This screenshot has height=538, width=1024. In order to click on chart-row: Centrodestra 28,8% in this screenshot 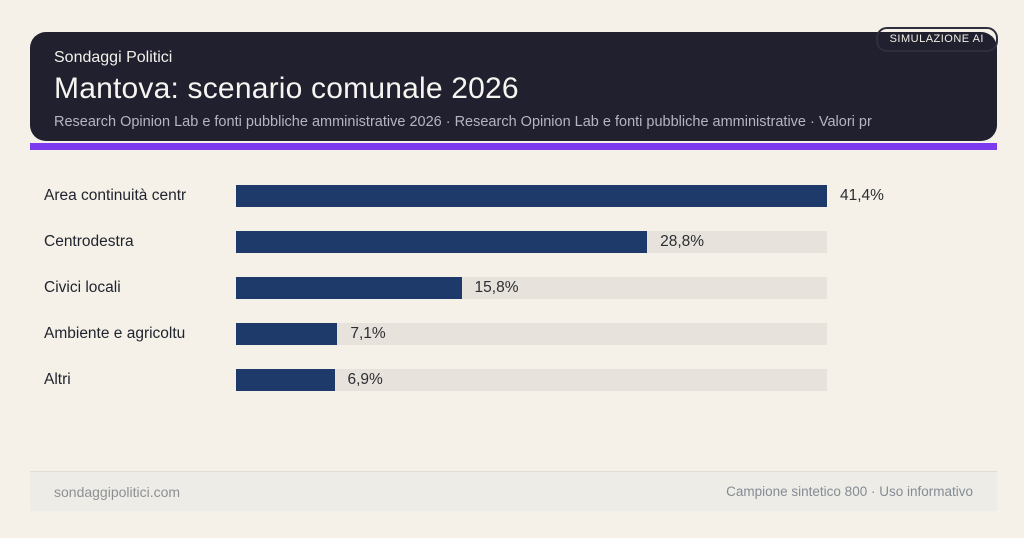, I will do `click(513, 242)`.